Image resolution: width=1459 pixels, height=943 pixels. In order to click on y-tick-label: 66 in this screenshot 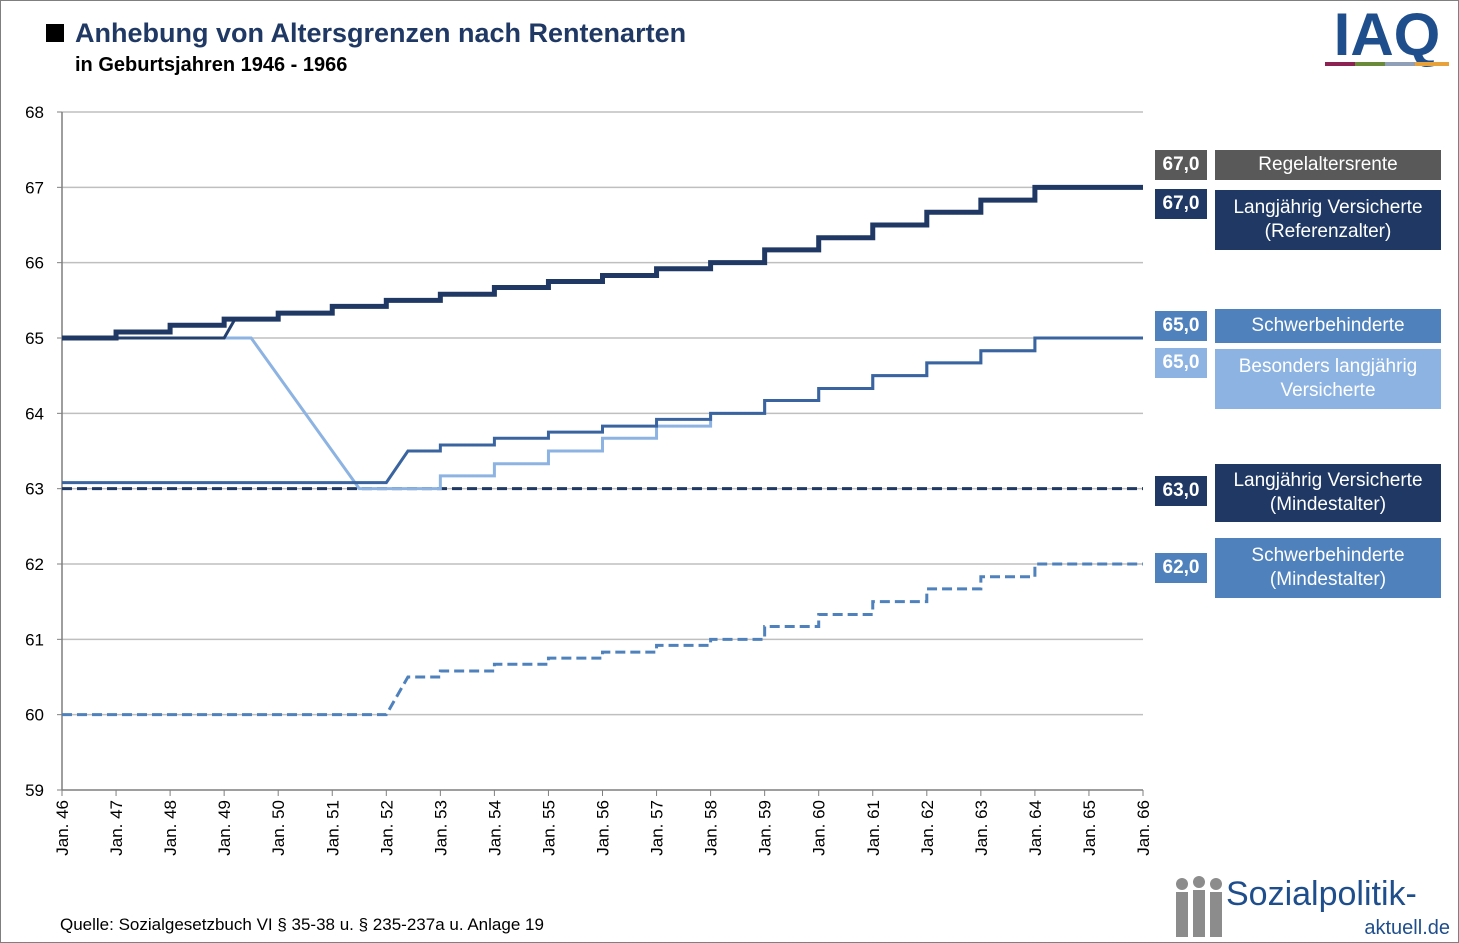, I will do `click(34, 263)`.